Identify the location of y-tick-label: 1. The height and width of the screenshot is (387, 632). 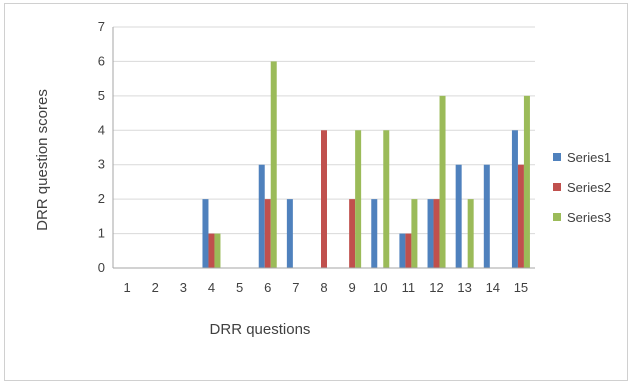
(101, 233).